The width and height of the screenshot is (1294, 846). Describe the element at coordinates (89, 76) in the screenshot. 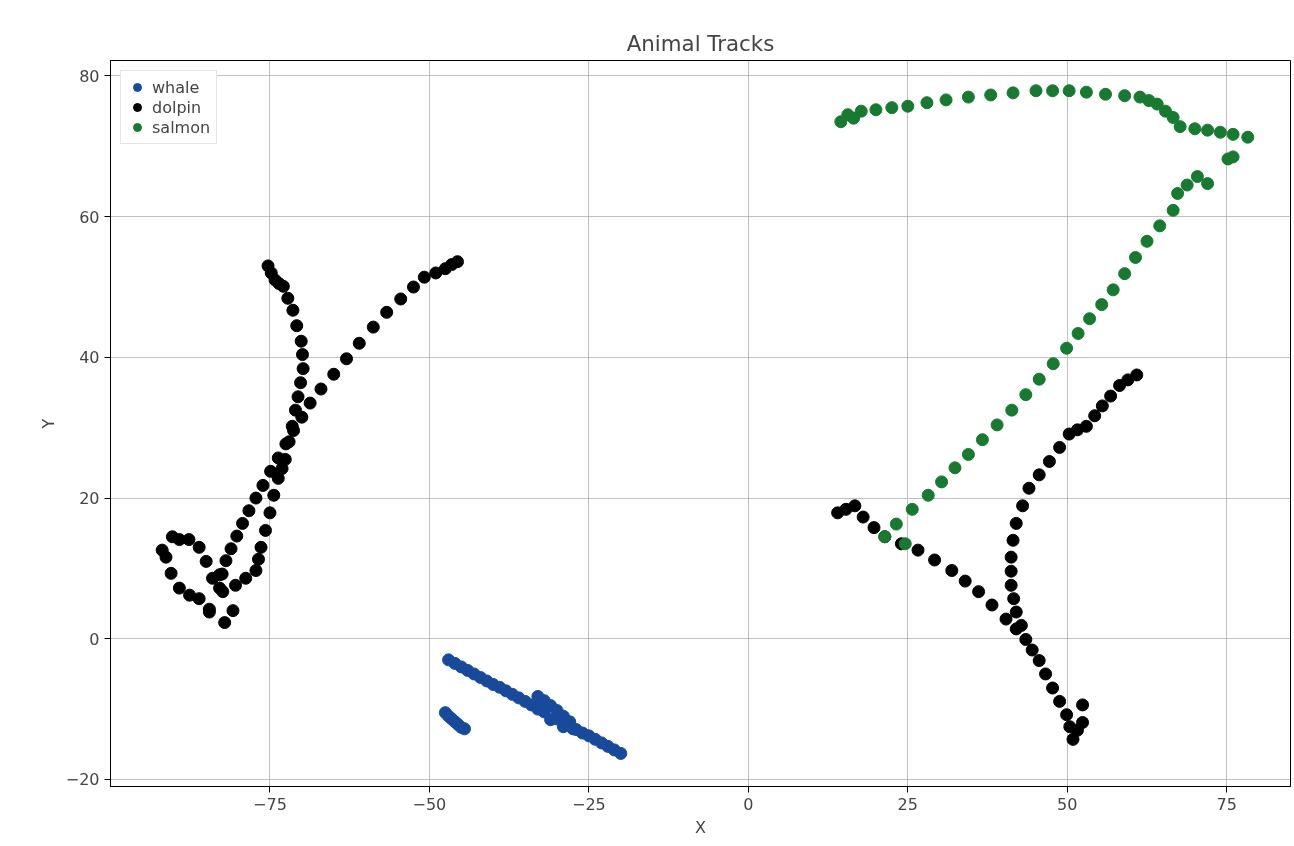

I see `y-tick-label: 80` at that location.